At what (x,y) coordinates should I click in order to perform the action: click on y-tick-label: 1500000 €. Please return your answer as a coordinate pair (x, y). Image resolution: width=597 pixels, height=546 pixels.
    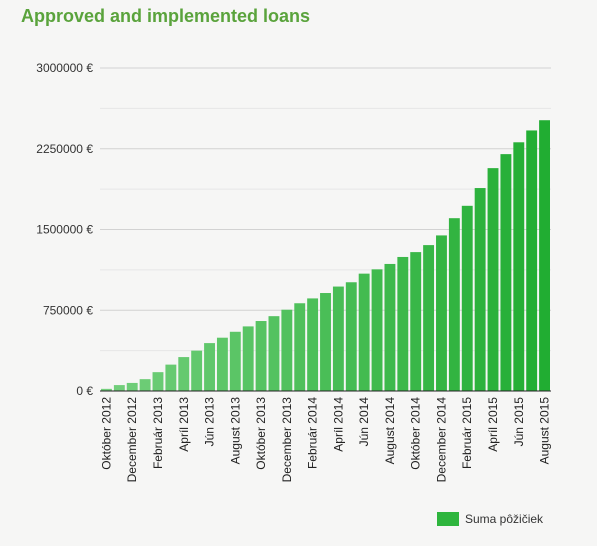
    Looking at the image, I should click on (64, 230).